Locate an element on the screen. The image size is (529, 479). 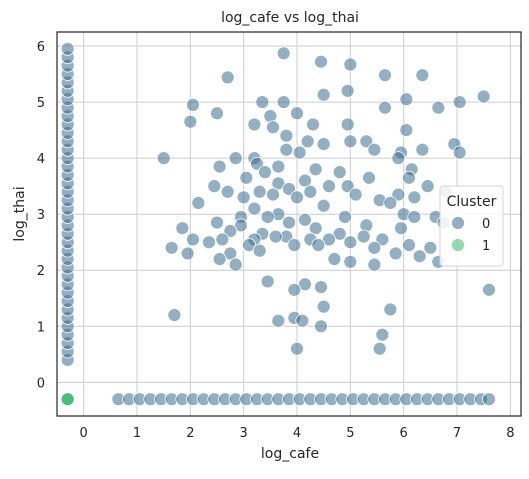
y-axis-label: log_thai is located at coordinates (20, 213).